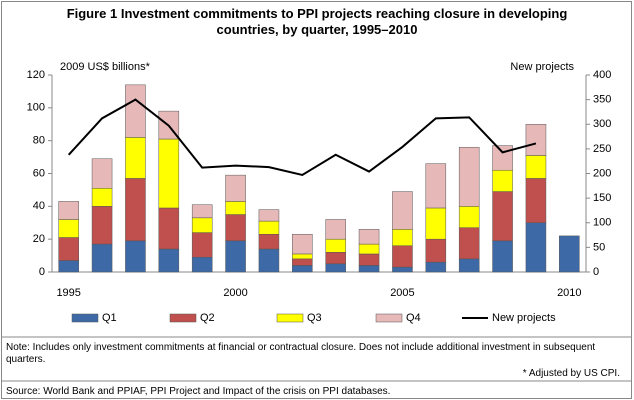  What do you see at coordinates (602, 173) in the screenshot?
I see `y2-tick-label: 200` at bounding box center [602, 173].